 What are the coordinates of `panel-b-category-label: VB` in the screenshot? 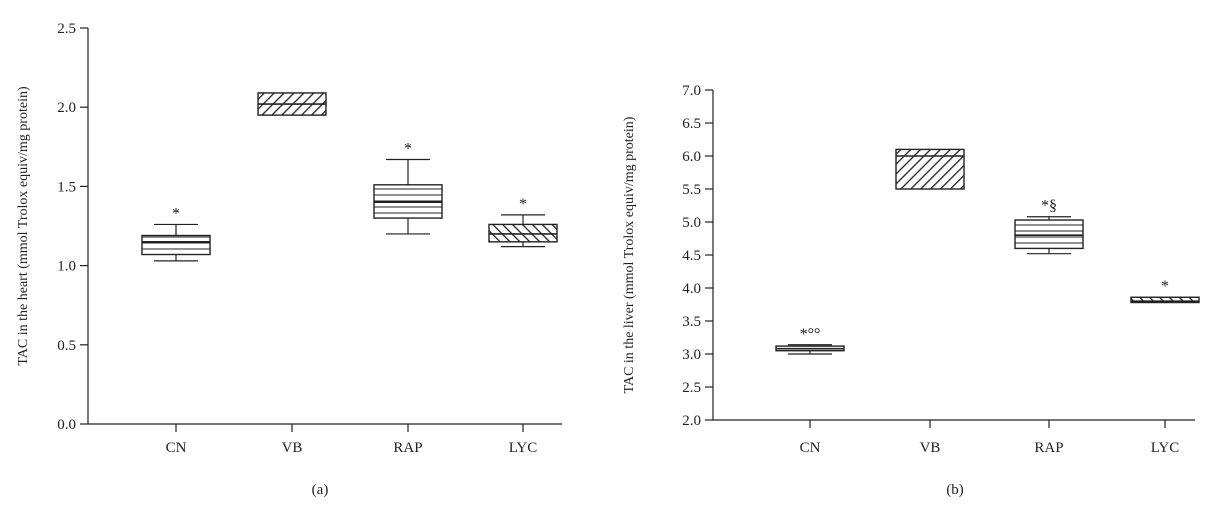 It's located at (930, 448).